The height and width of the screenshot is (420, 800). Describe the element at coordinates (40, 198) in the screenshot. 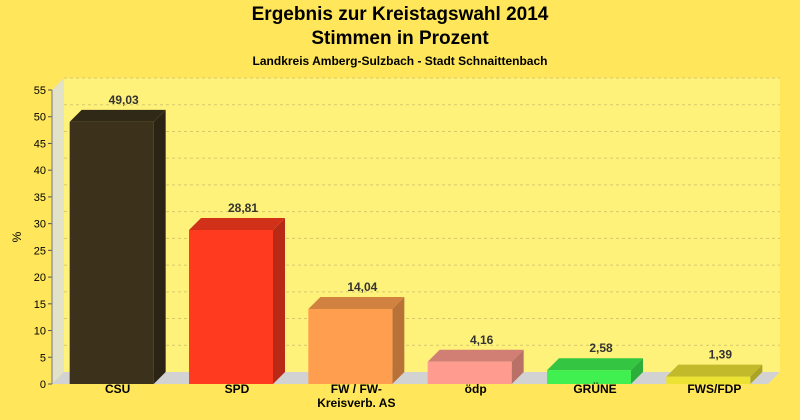

I see `y-tick-label: 35` at that location.